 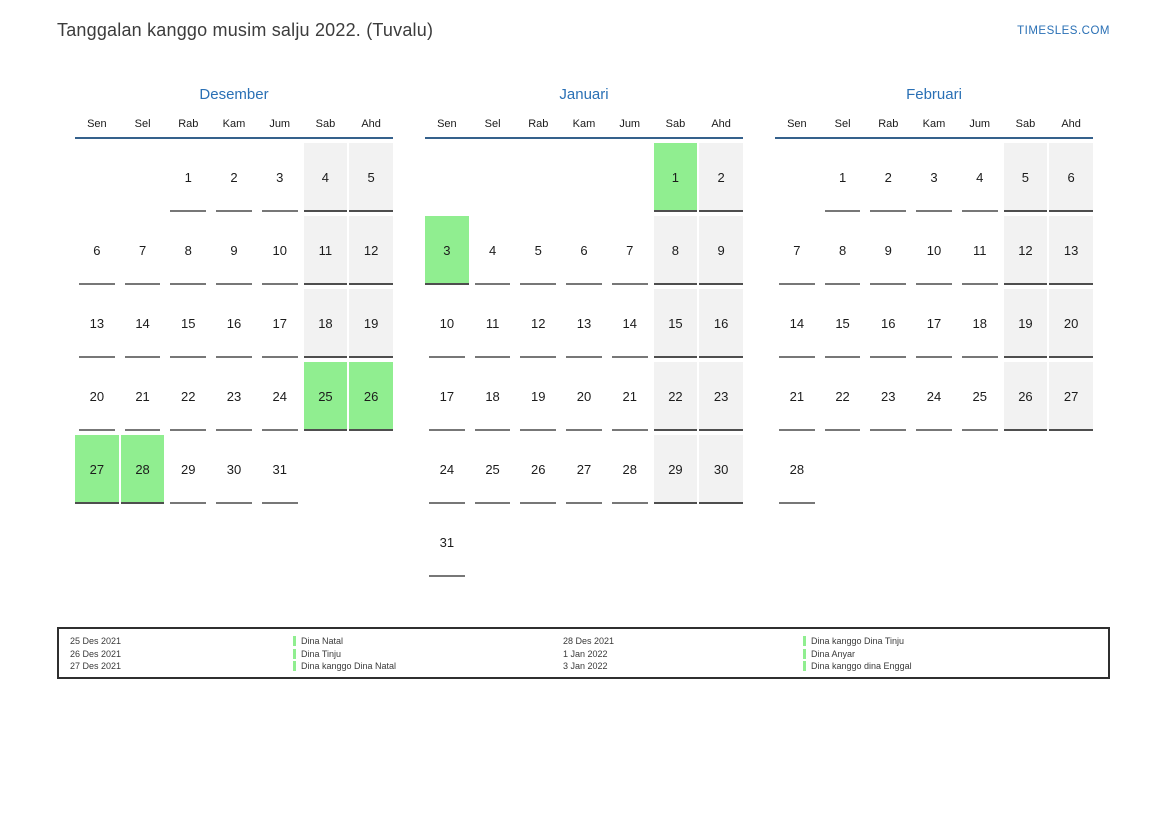 I want to click on day-januari-18: 18, so click(x=493, y=396).